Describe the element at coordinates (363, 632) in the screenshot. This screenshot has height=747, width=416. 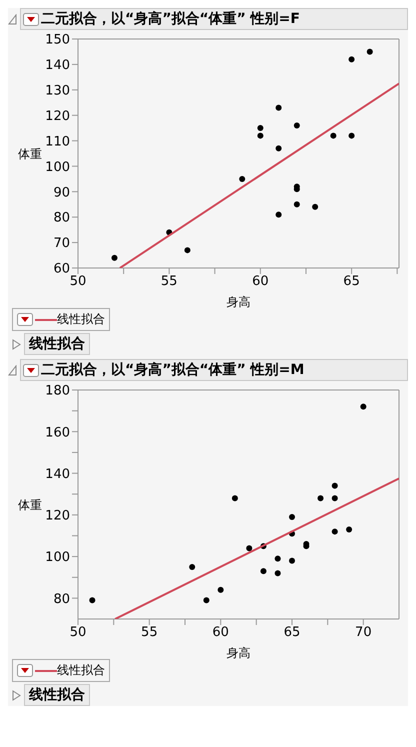
I see `x-tick-label: 70` at that location.